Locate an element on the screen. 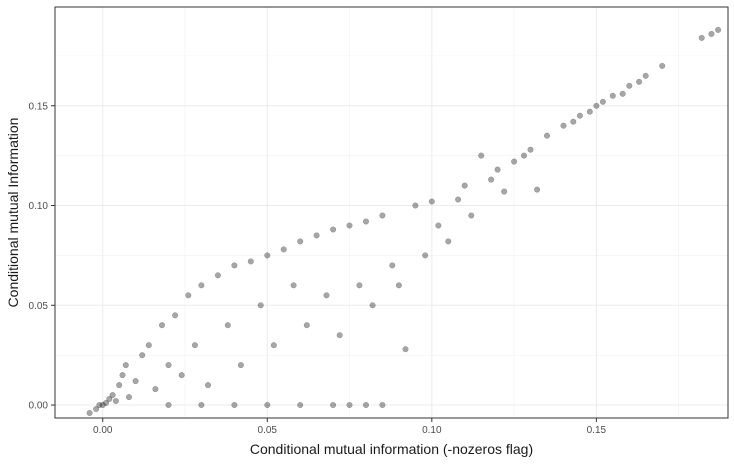 The image size is (734, 465). y-tick-label: 0.10 is located at coordinates (39, 206).